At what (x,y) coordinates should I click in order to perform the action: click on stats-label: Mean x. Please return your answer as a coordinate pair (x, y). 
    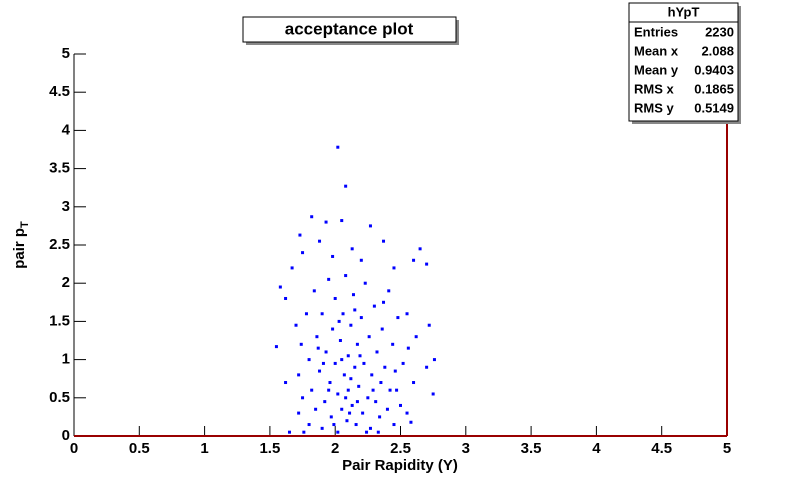
    Looking at the image, I should click on (656, 50).